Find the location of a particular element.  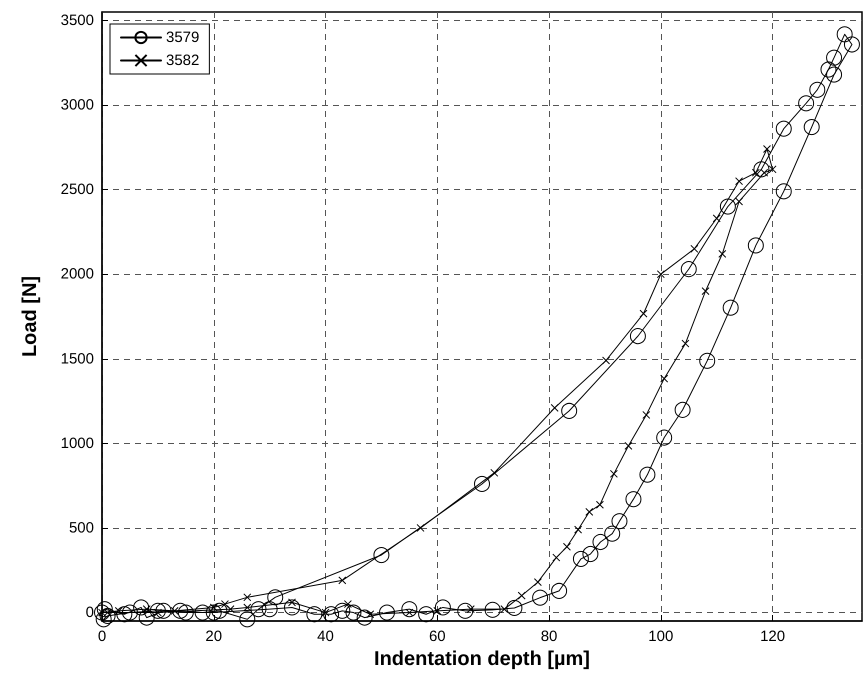

x-tick-label: 100 is located at coordinates (661, 636).